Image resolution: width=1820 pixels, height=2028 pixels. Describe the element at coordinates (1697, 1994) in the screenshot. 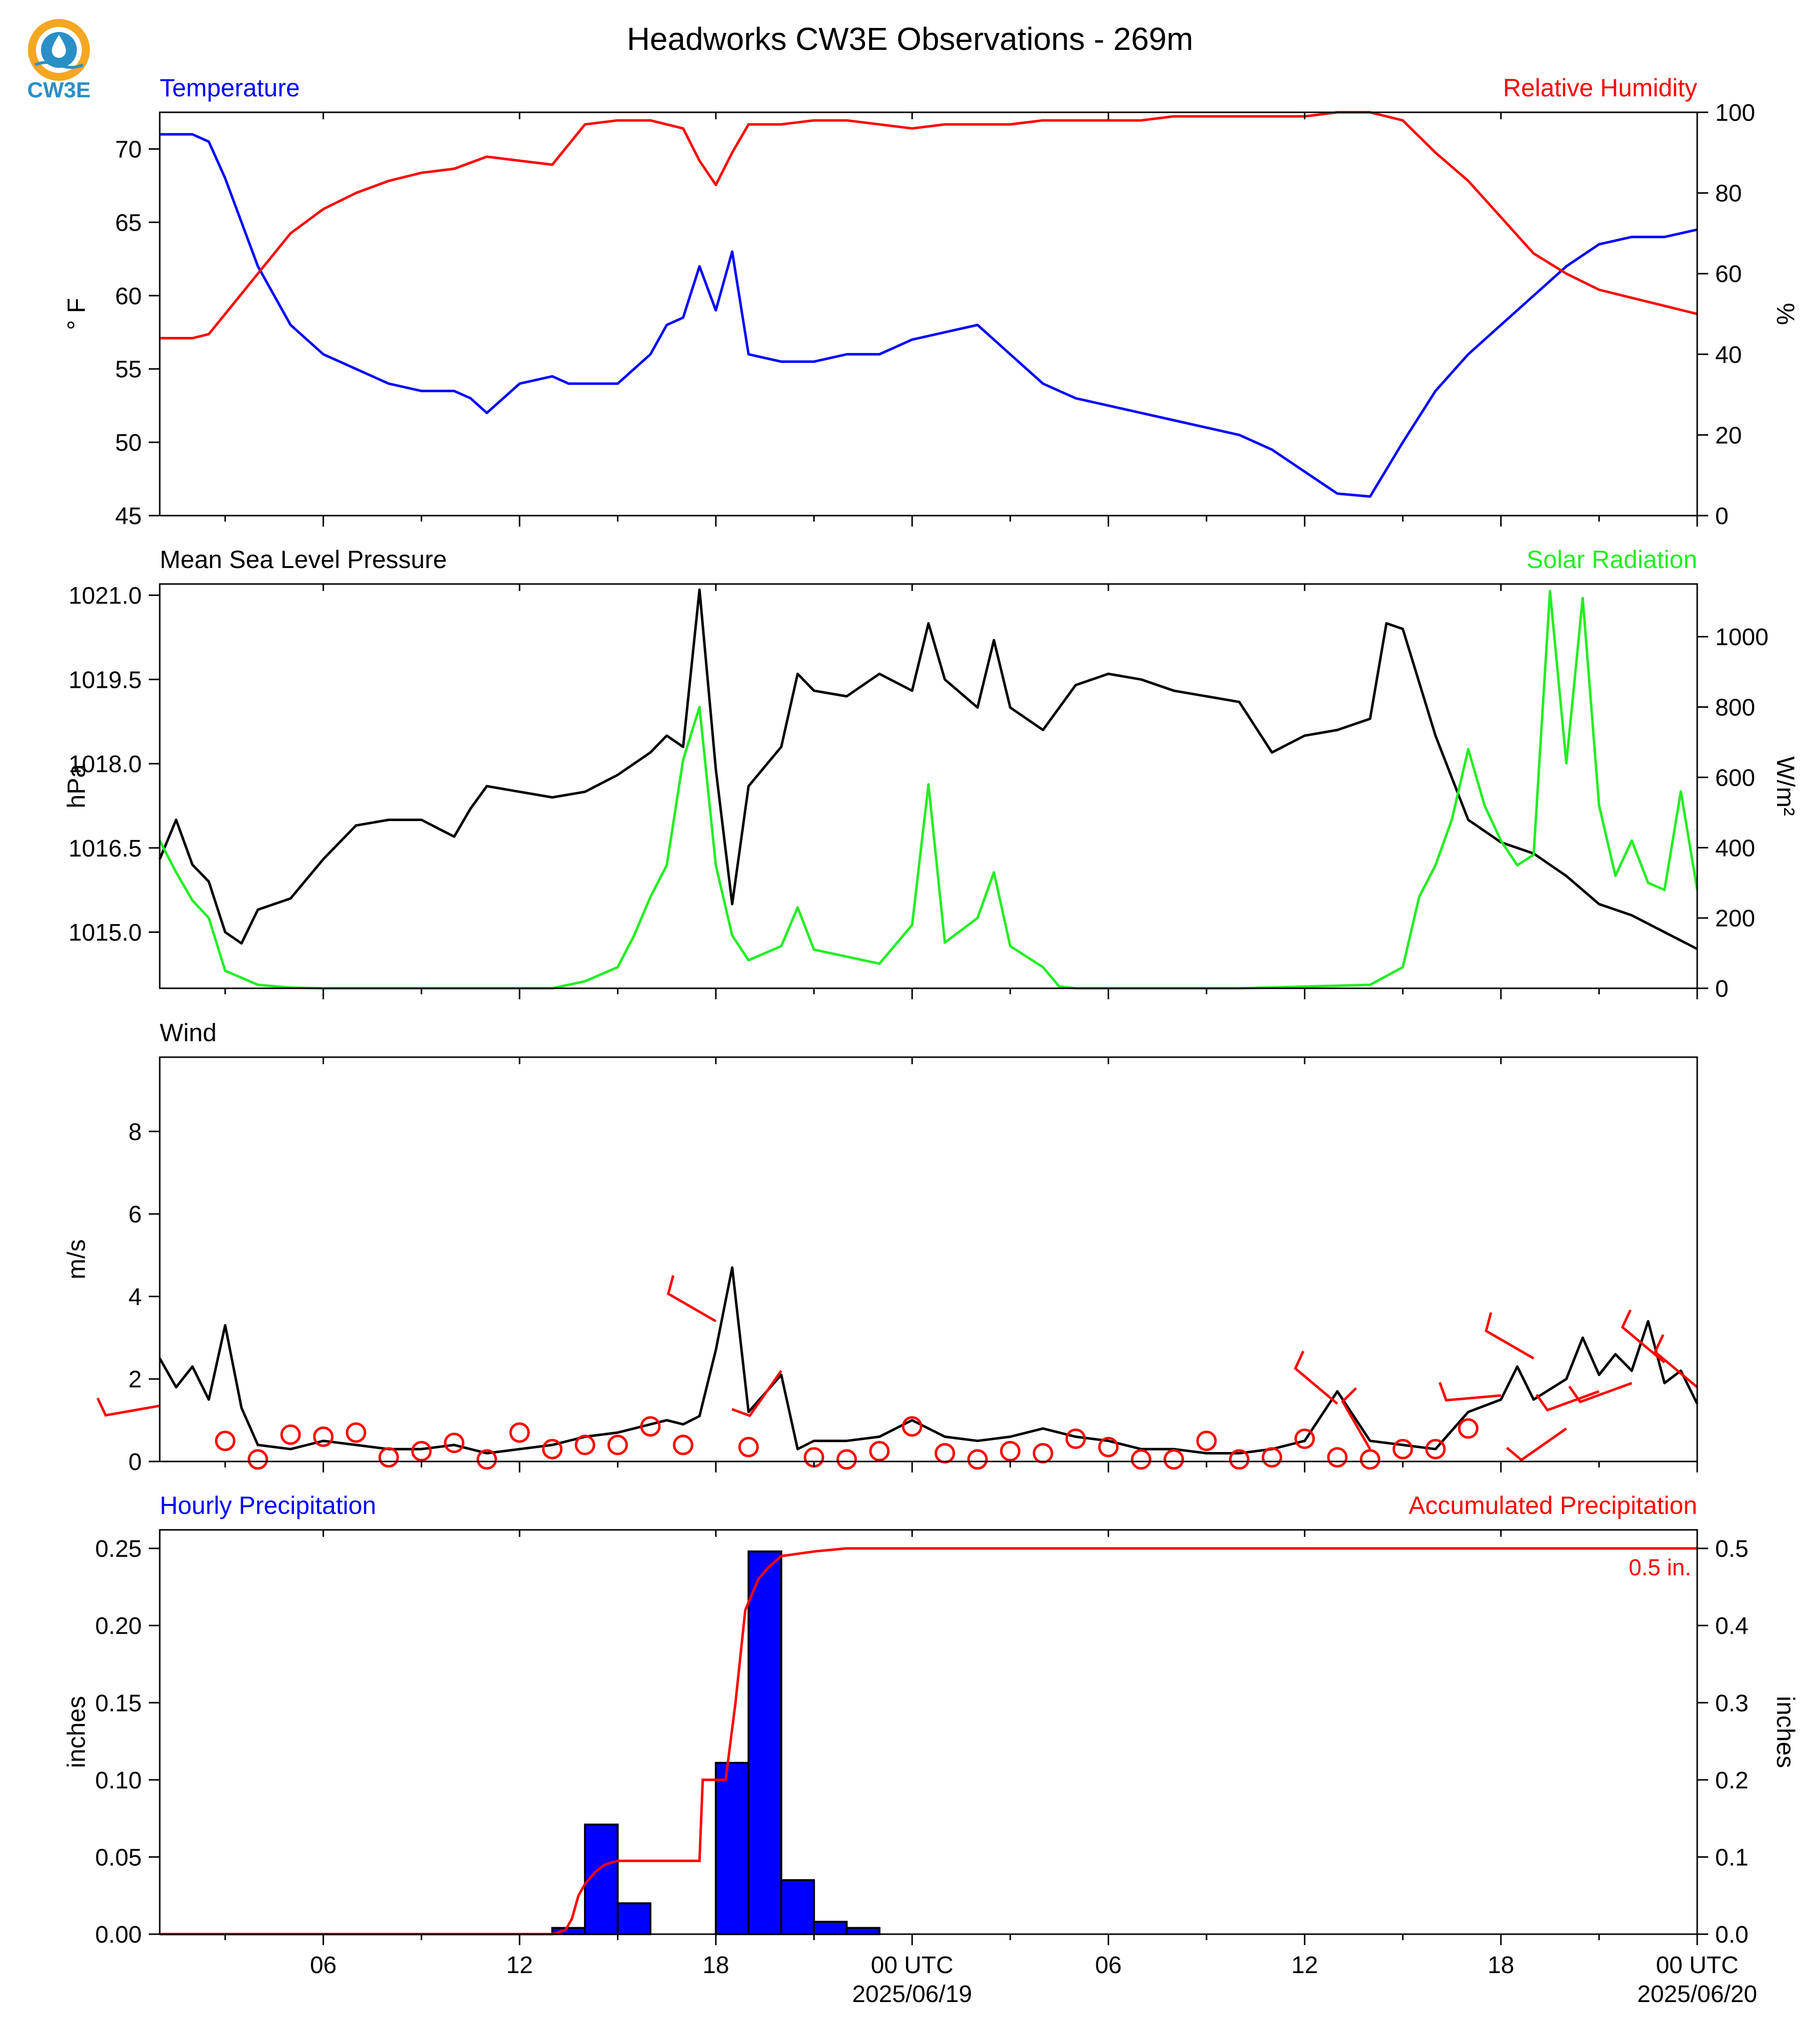

I see `x-date-label: 2025/06/20` at that location.